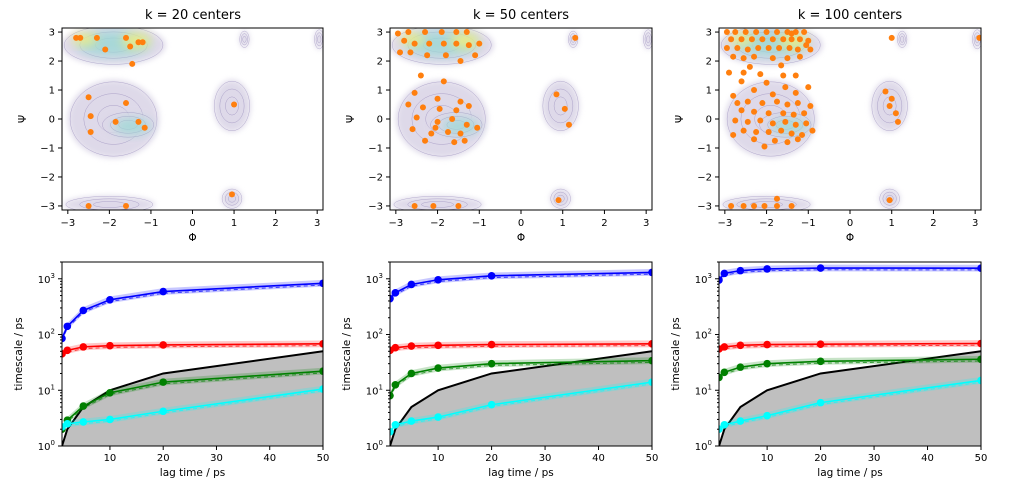  What do you see at coordinates (275, 223) in the screenshot?
I see `x-tick-label: 2` at bounding box center [275, 223].